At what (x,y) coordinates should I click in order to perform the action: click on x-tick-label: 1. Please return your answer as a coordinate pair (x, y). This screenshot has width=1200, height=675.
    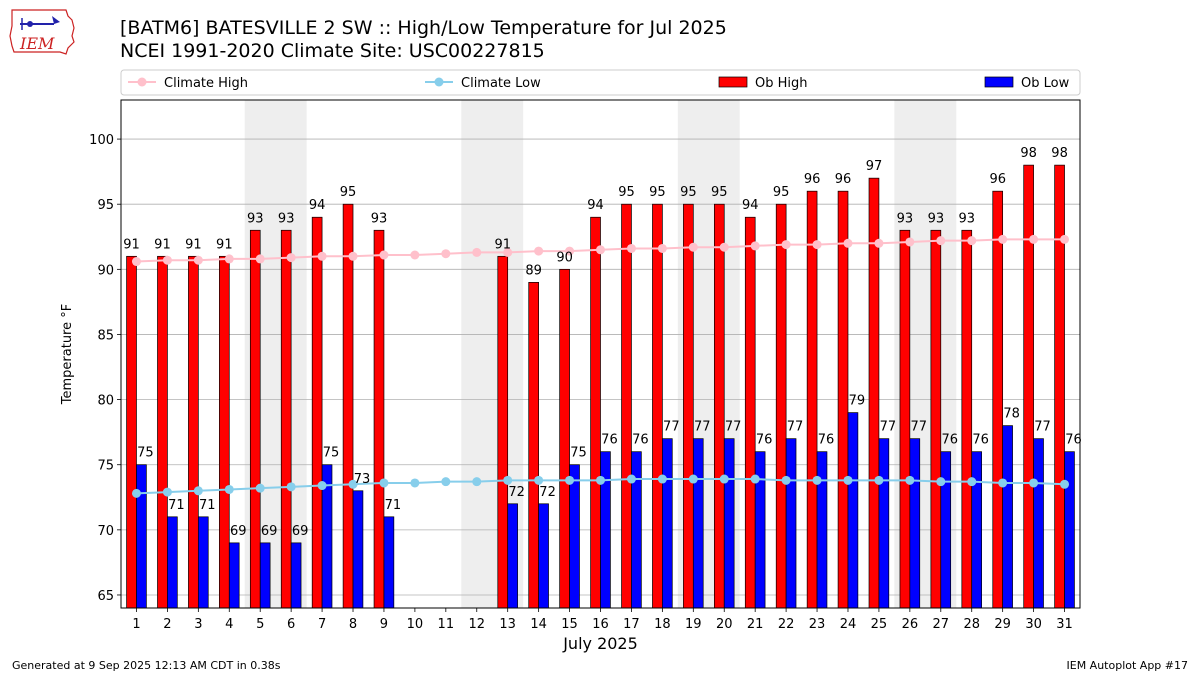
    Looking at the image, I should click on (136, 624).